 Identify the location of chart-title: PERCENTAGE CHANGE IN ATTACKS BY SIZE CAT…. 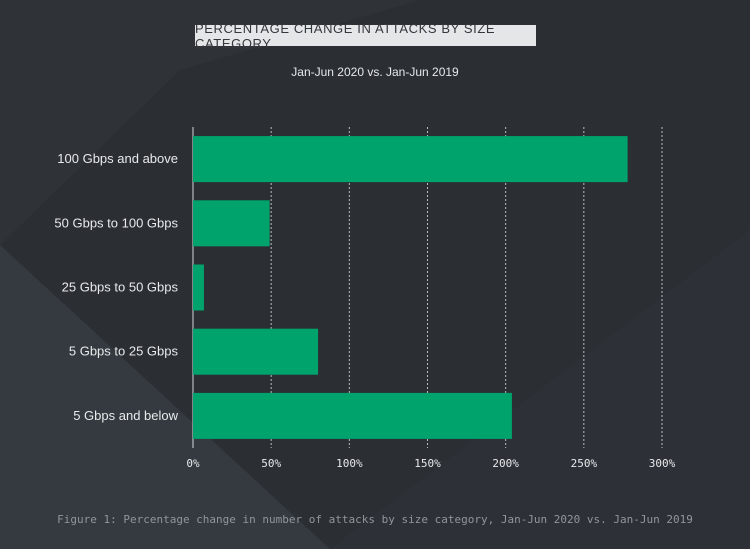
(365, 36).